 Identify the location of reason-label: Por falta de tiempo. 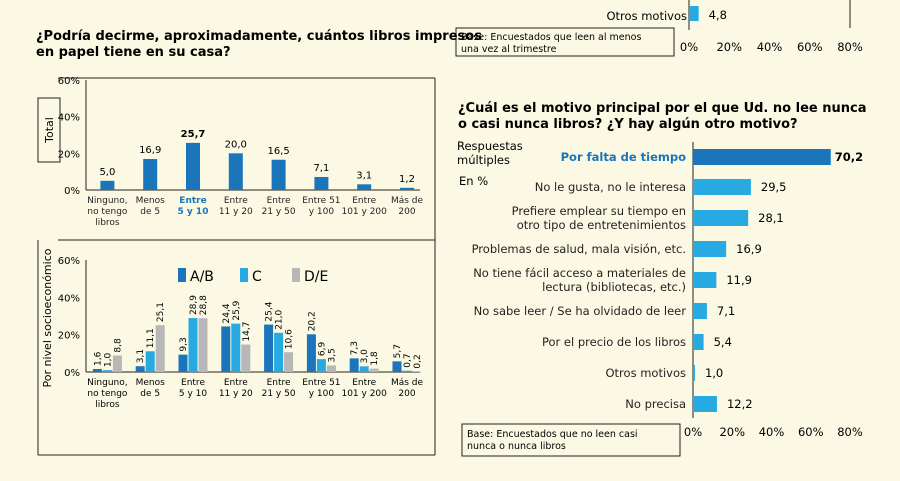
(623, 157).